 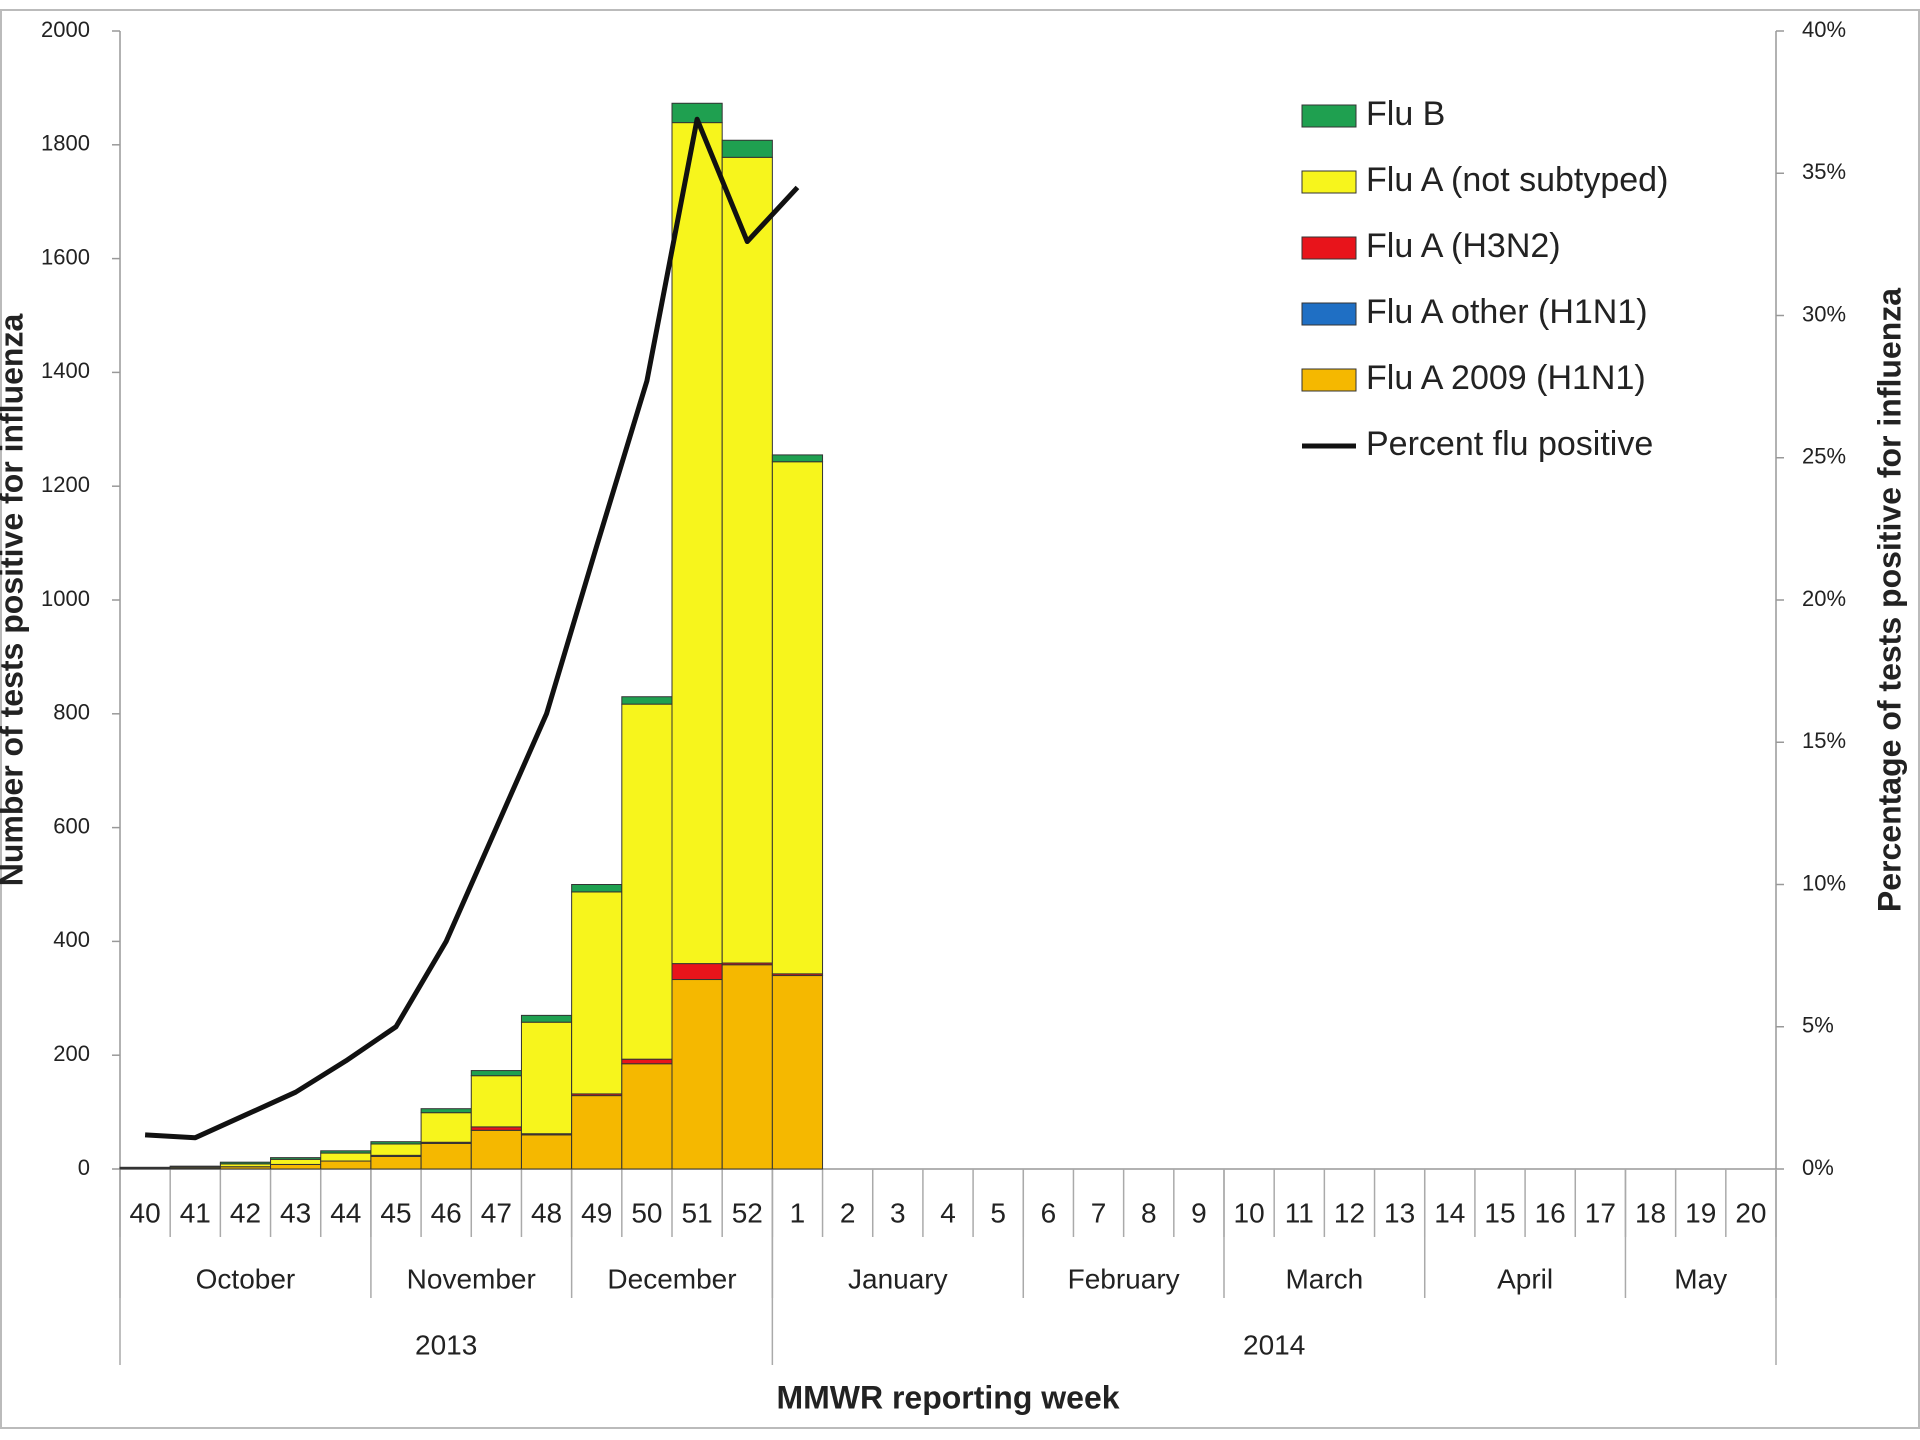 What do you see at coordinates (646, 1212) in the screenshot?
I see `x-tick-label: 50` at bounding box center [646, 1212].